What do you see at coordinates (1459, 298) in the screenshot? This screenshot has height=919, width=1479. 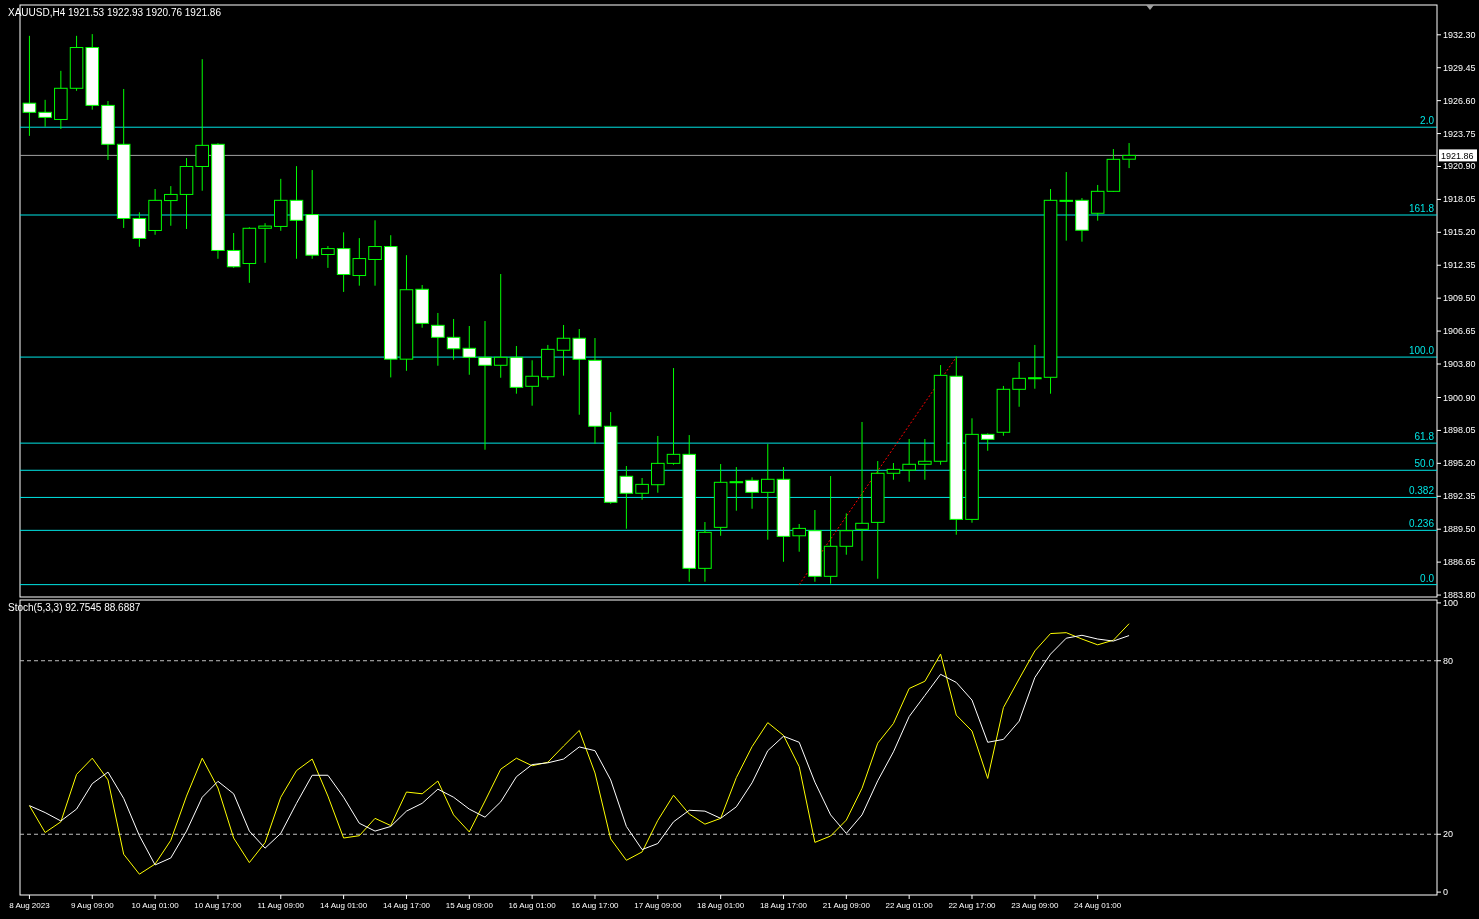 I see `y-tick-label: 1909.50` at bounding box center [1459, 298].